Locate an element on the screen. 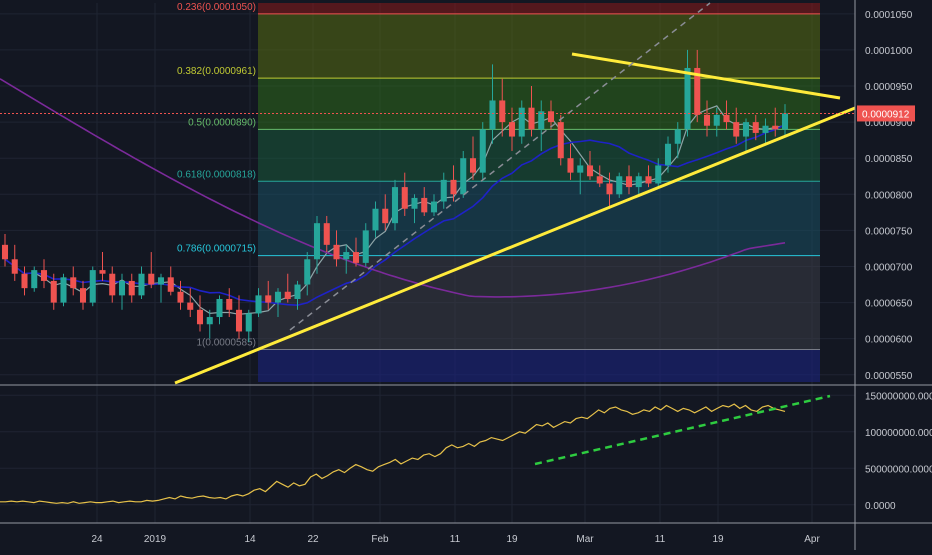 The image size is (932, 555). y-tick-label: 0.0000900 is located at coordinates (889, 123).